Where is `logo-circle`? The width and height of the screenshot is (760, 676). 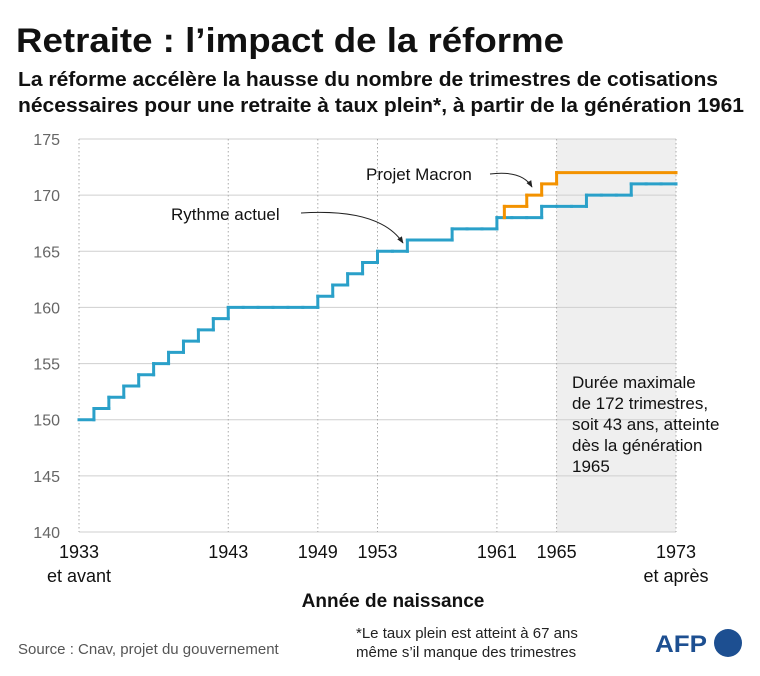 logo-circle is located at coordinates (728, 643).